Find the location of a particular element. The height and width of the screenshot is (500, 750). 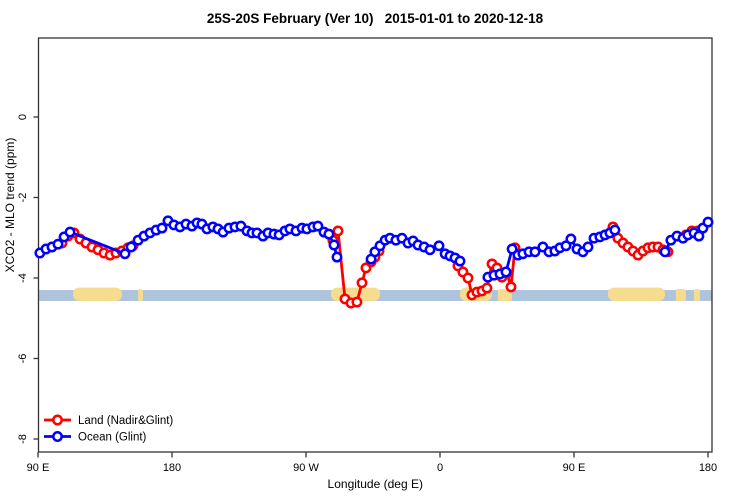

y-tick-label: -4 is located at coordinates (23, 278).